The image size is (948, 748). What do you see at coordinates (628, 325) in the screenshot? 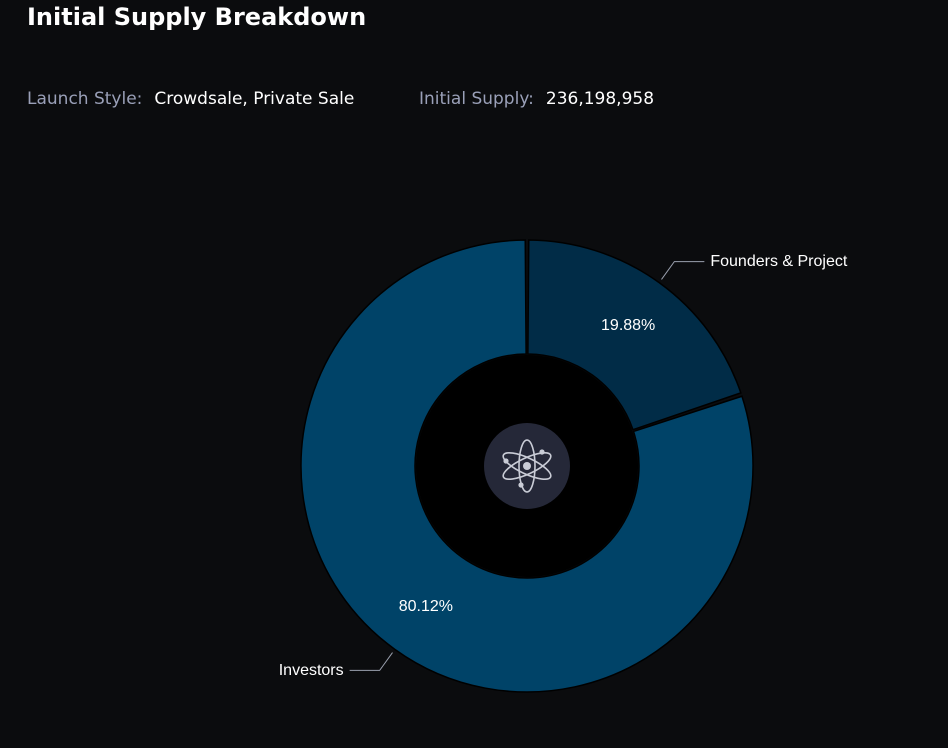
I see `slice-value-label-founders-project: 19.88%` at bounding box center [628, 325].